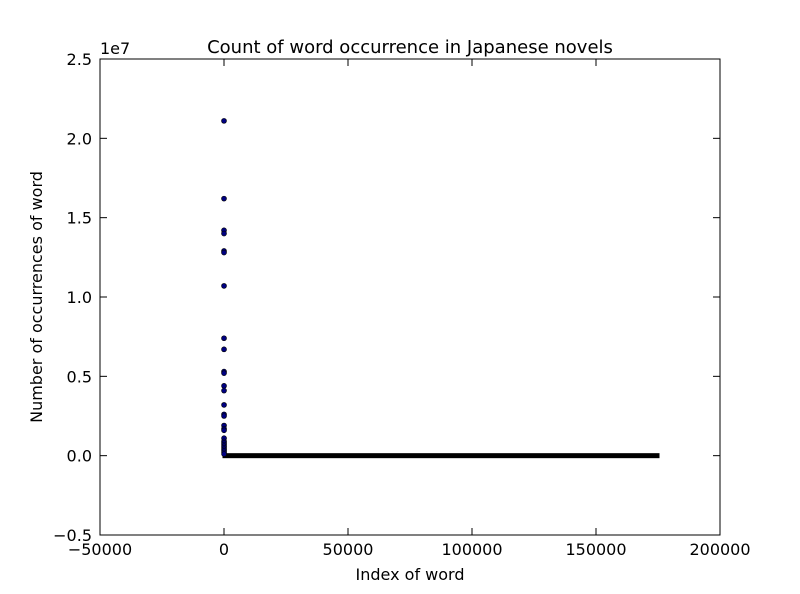 Image resolution: width=800 pixels, height=594 pixels. Describe the element at coordinates (115, 48) in the screenshot. I see `y-offset-label: 1e7` at that location.